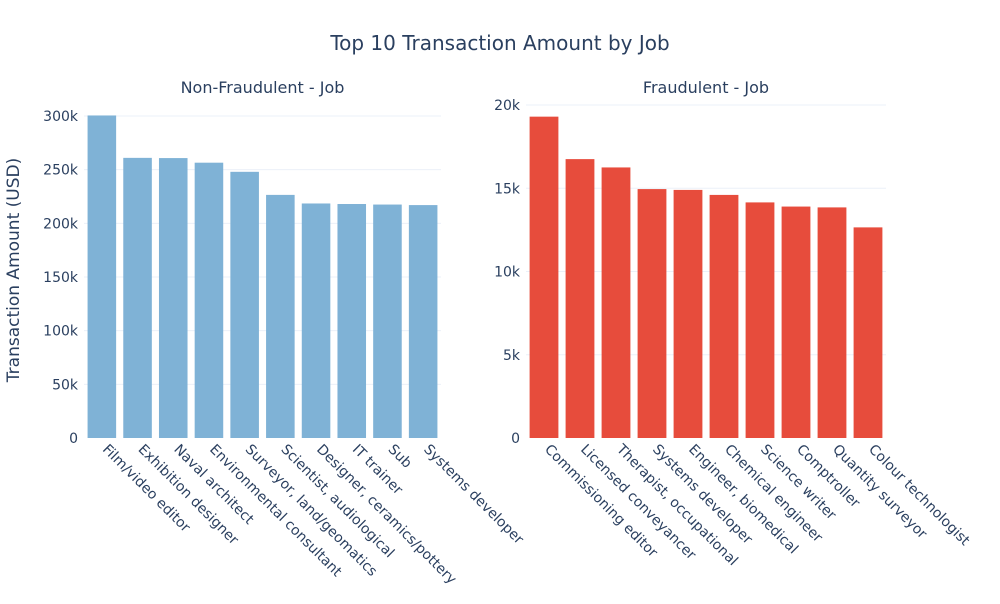 This screenshot has width=1000, height=604. What do you see at coordinates (507, 106) in the screenshot?
I see `fraud-y-tick-label: 20k` at bounding box center [507, 106].